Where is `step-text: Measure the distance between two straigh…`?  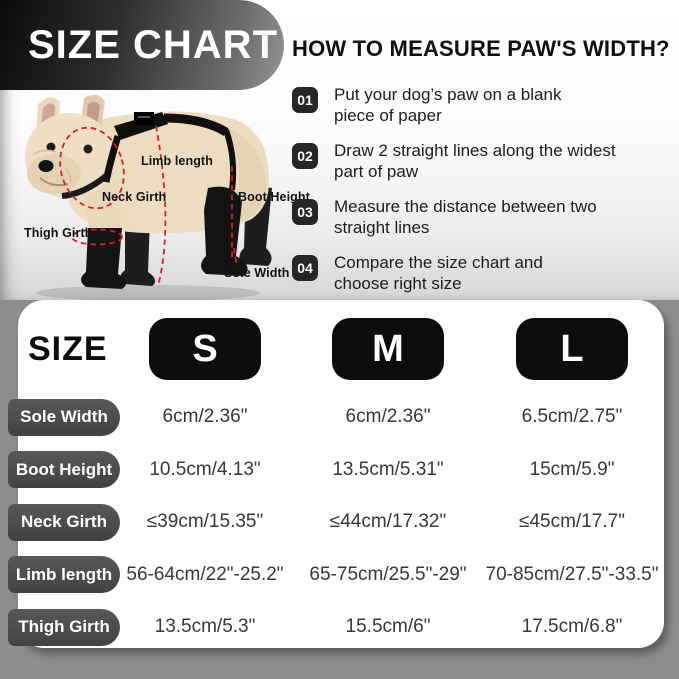 step-text: Measure the distance between two straigh… is located at coordinates (465, 217).